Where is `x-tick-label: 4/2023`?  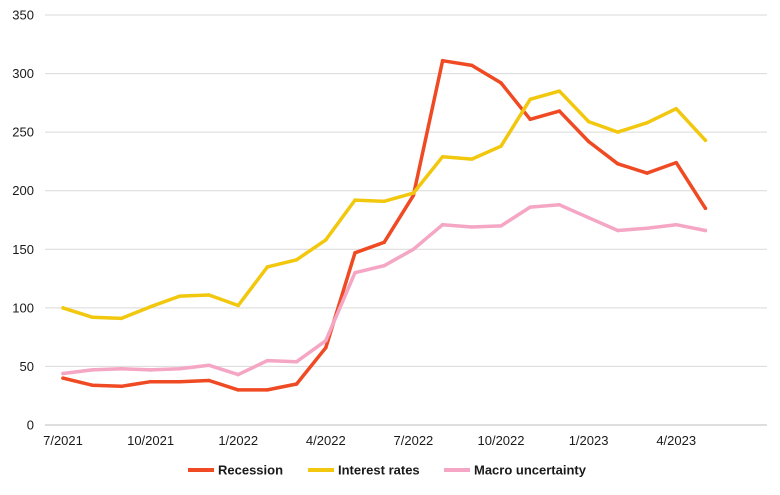
x-tick-label: 4/2023 is located at coordinates (676, 440).